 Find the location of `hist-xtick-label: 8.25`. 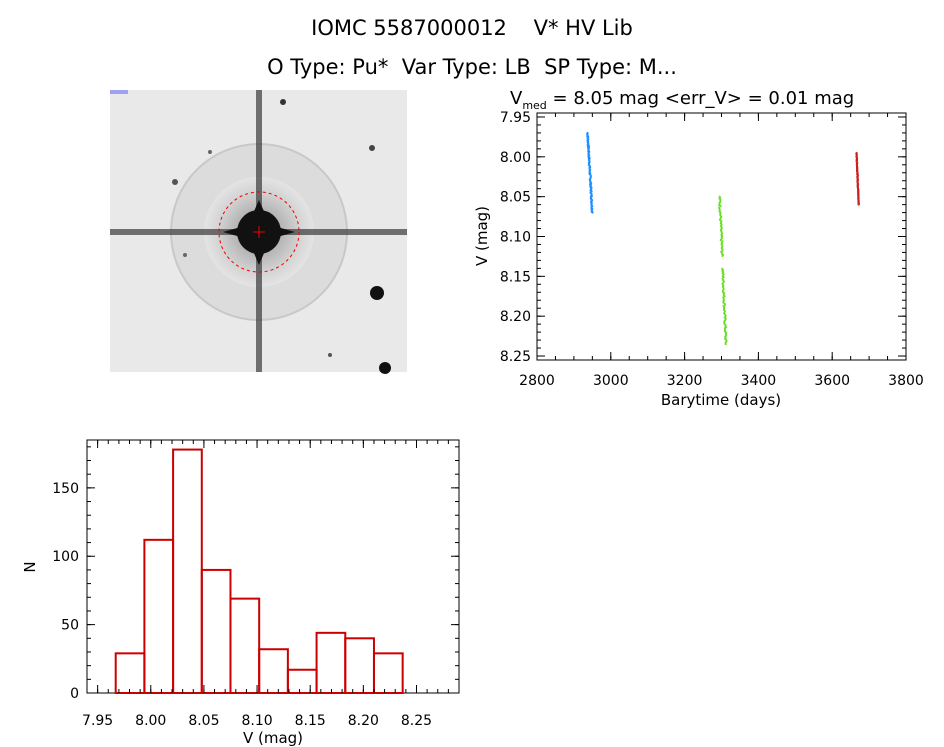

hist-xtick-label: 8.25 is located at coordinates (416, 721).